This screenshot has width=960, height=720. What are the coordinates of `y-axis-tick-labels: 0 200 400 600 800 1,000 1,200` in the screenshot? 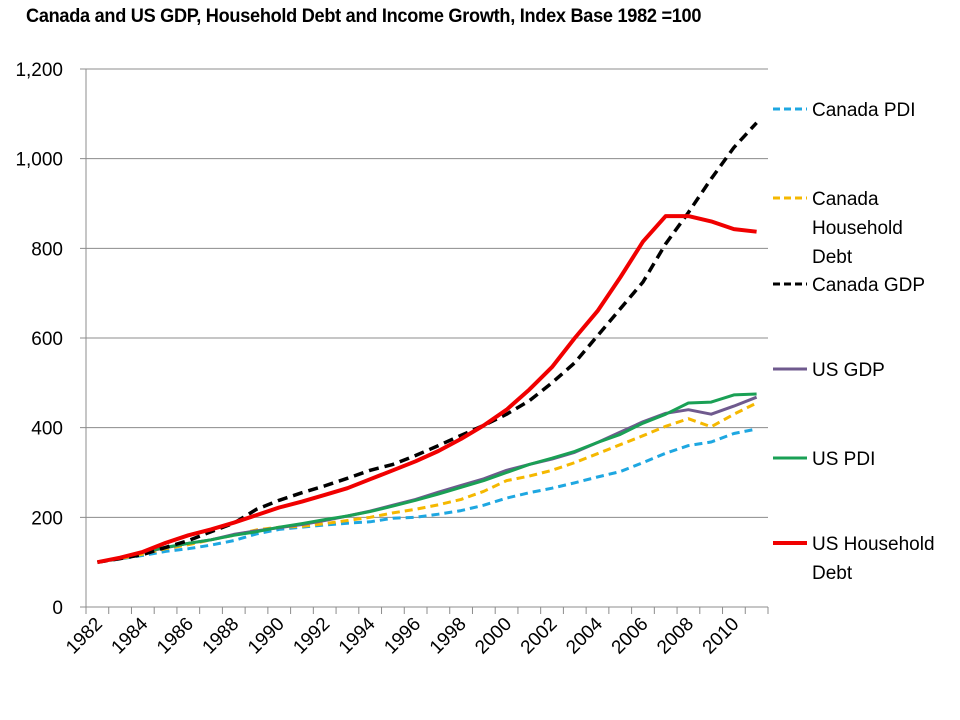 It's located at (39, 339).